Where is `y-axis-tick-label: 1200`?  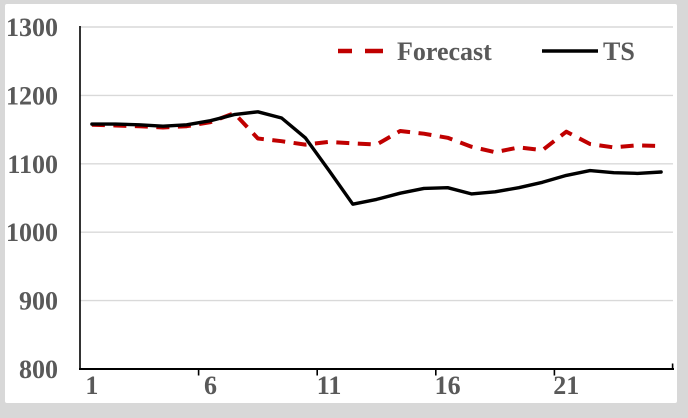
y-axis-tick-label: 1200 is located at coordinates (32, 95).